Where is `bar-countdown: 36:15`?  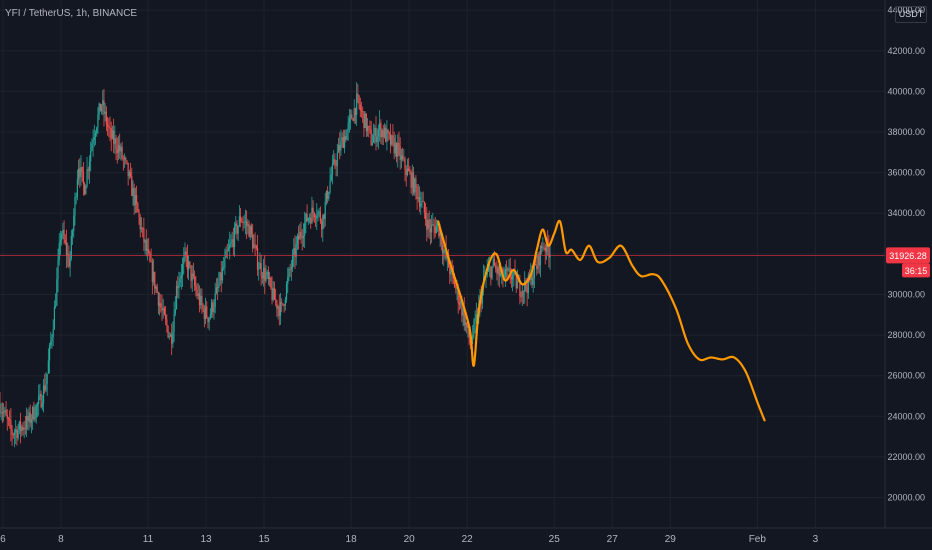 bar-countdown: 36:15 is located at coordinates (916, 271).